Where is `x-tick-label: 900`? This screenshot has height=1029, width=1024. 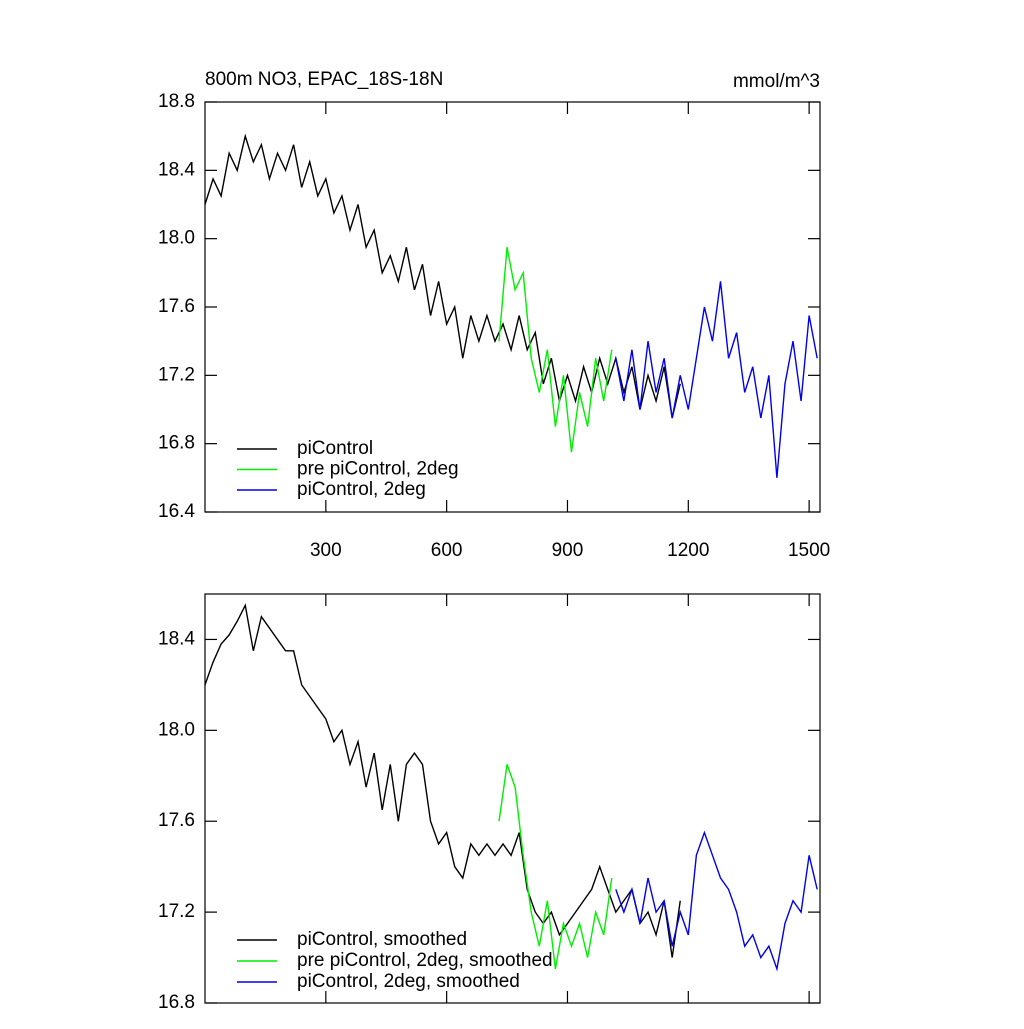 x-tick-label: 900 is located at coordinates (568, 550).